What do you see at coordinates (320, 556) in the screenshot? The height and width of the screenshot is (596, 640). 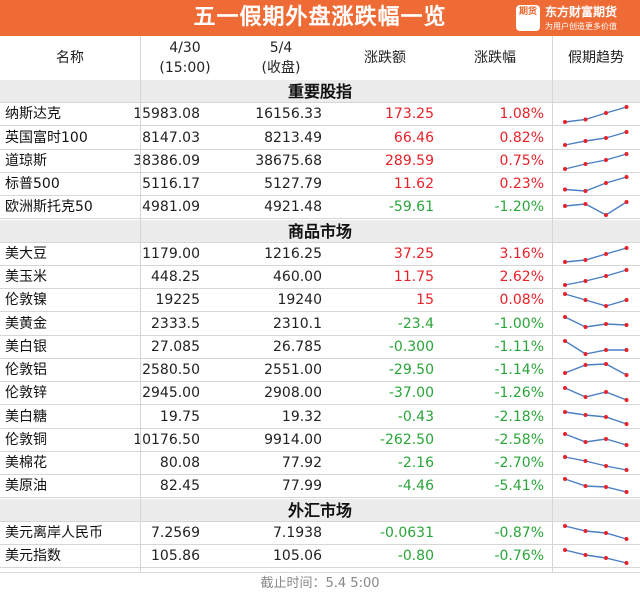 I see `table-row: 美元指数 105.86 105.06 -0.80 -0.76%` at bounding box center [320, 556].